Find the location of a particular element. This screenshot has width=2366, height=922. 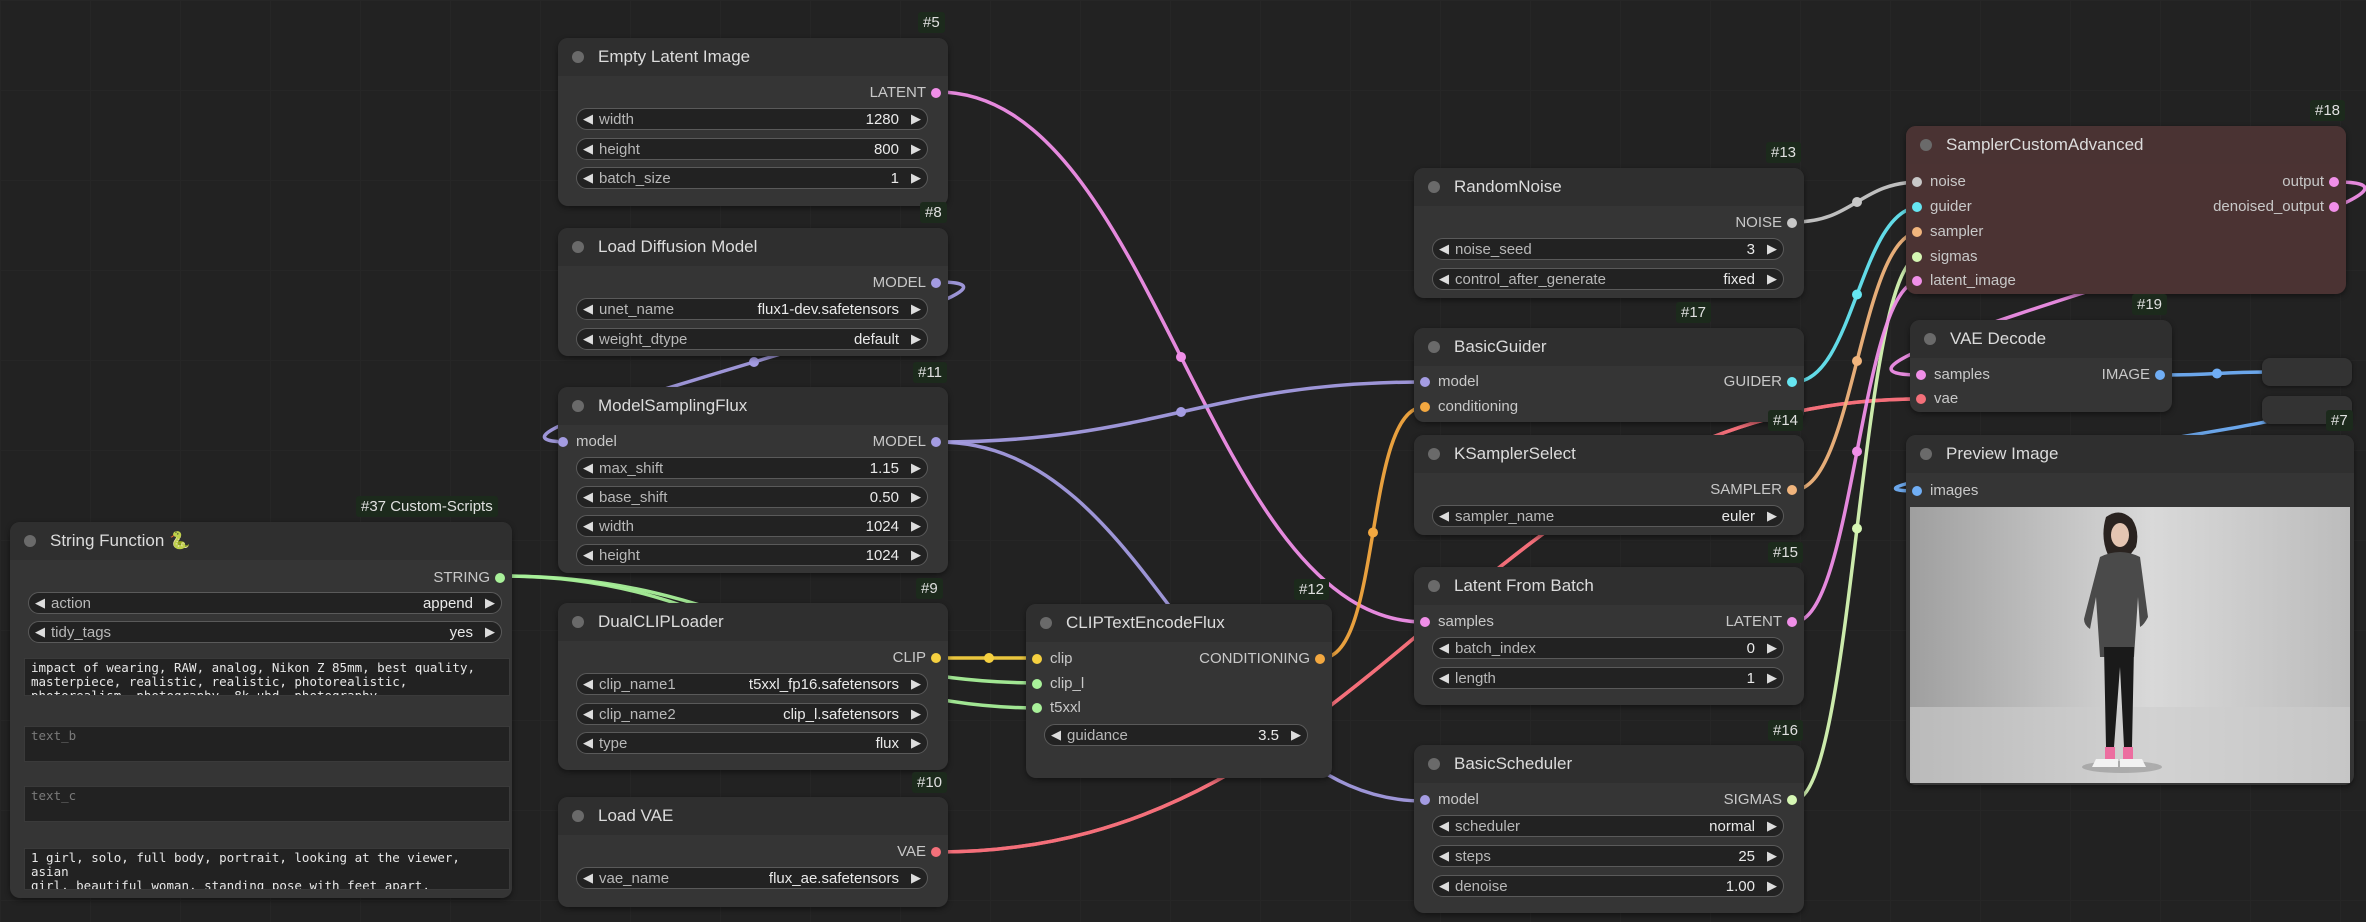

node-header: Empty Latent Image is located at coordinates (753, 57).